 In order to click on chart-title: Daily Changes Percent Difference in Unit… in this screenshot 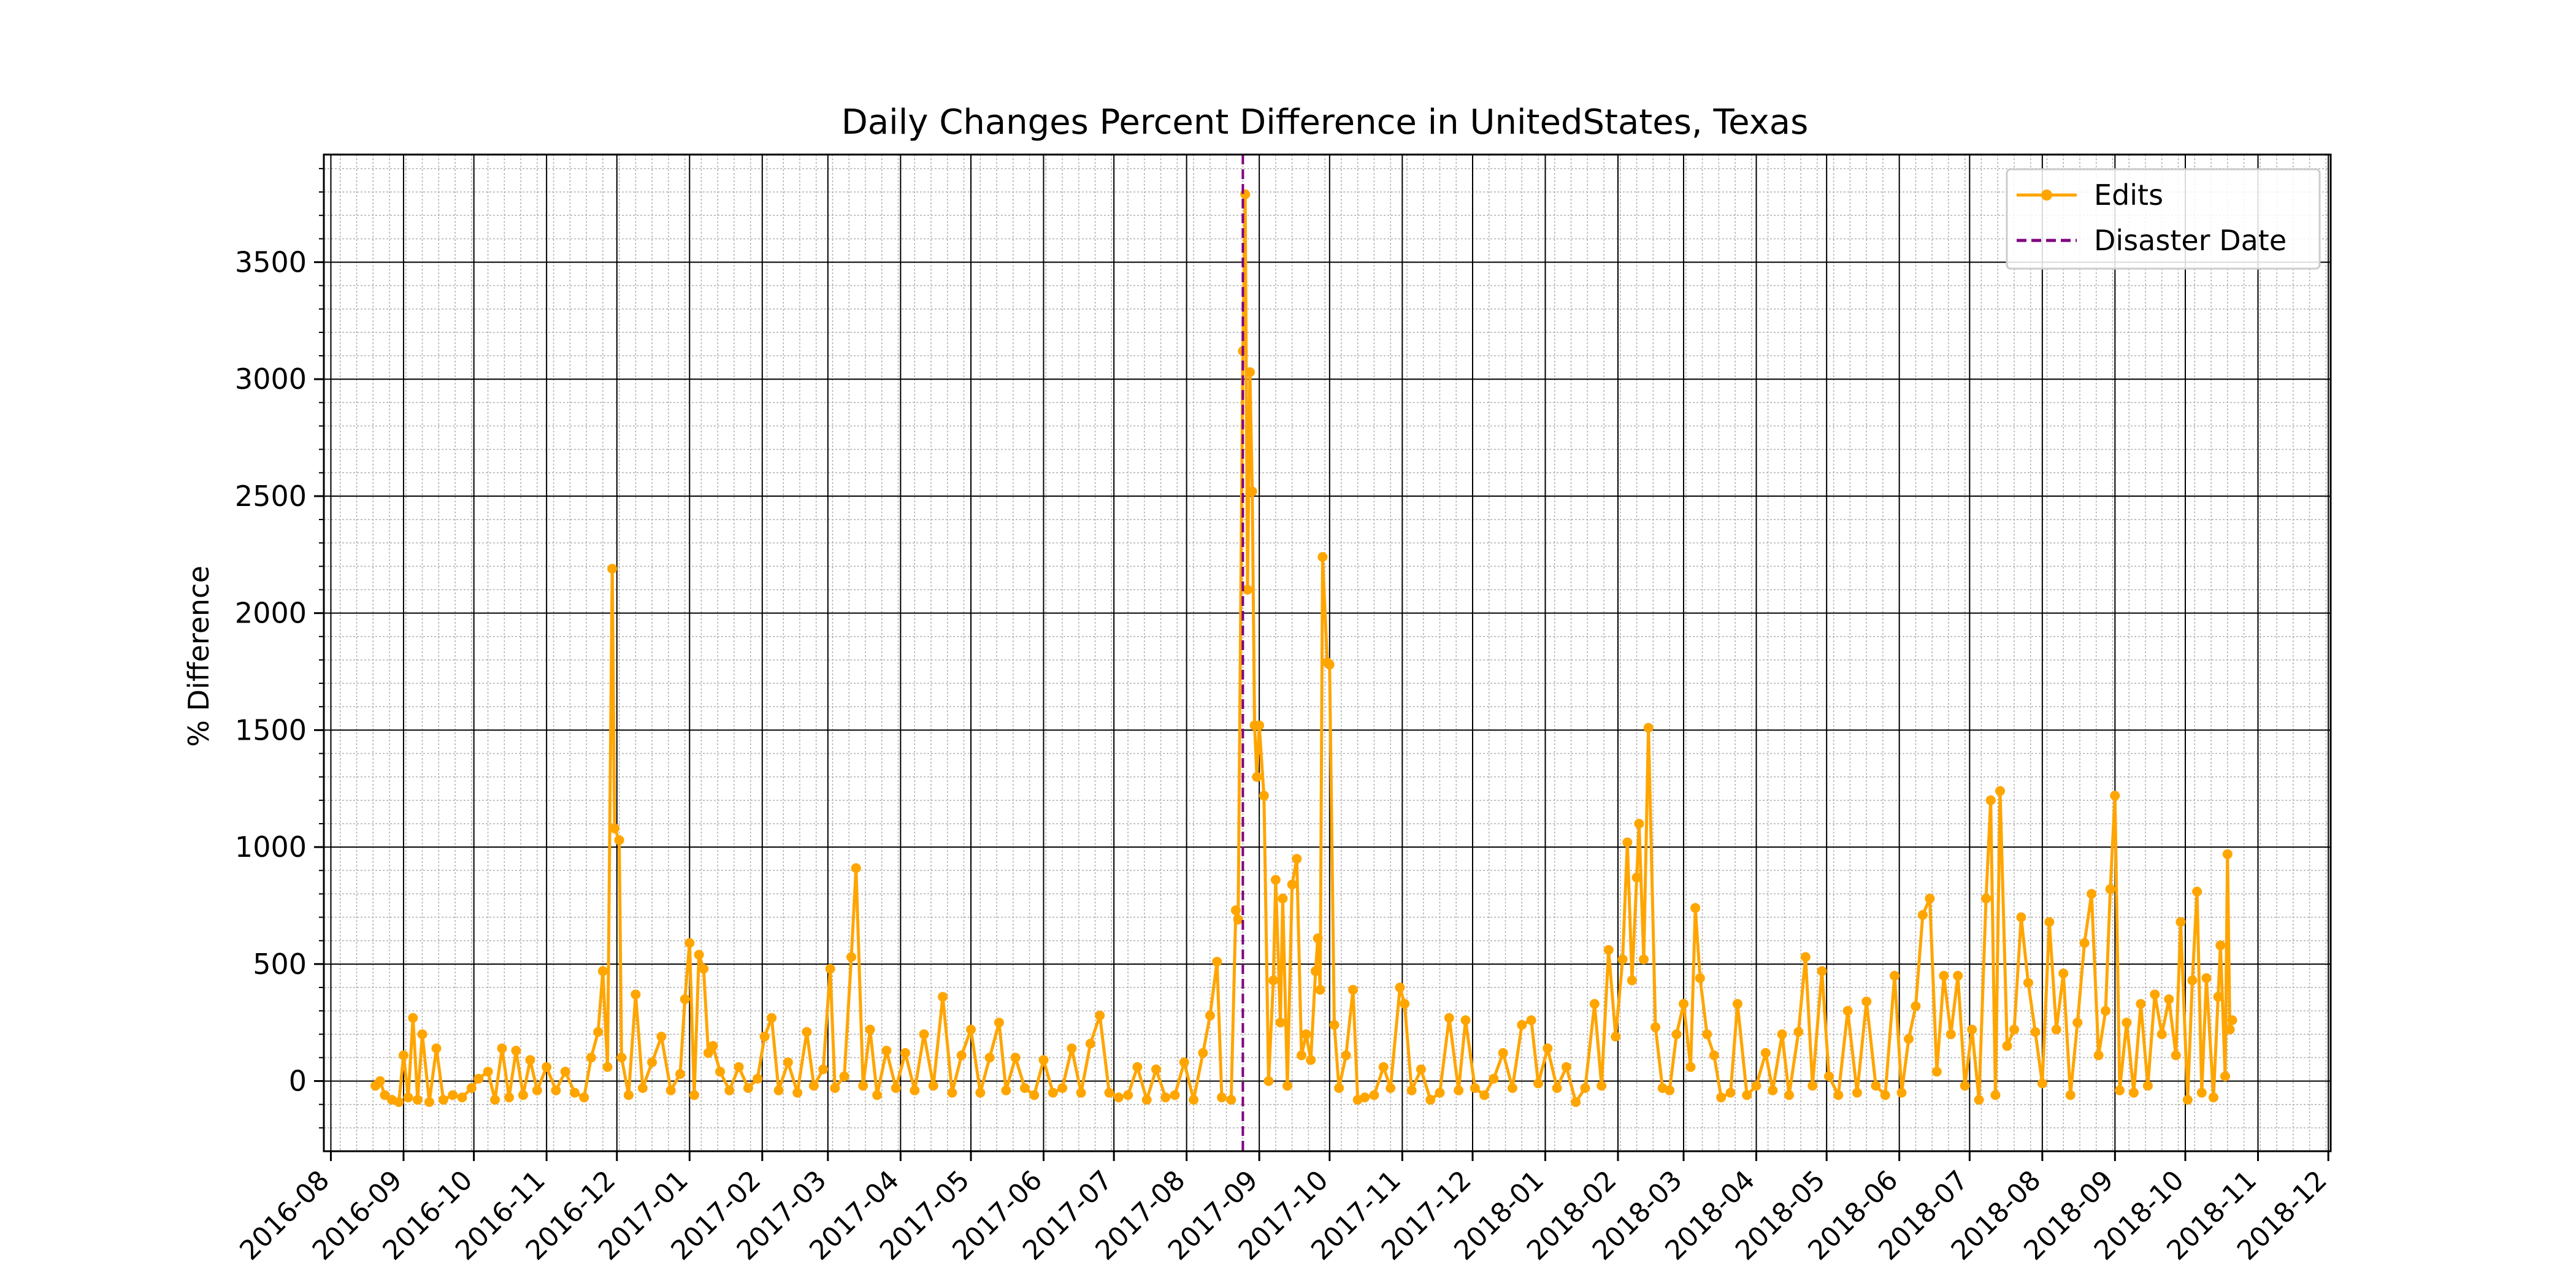, I will do `click(1325, 122)`.